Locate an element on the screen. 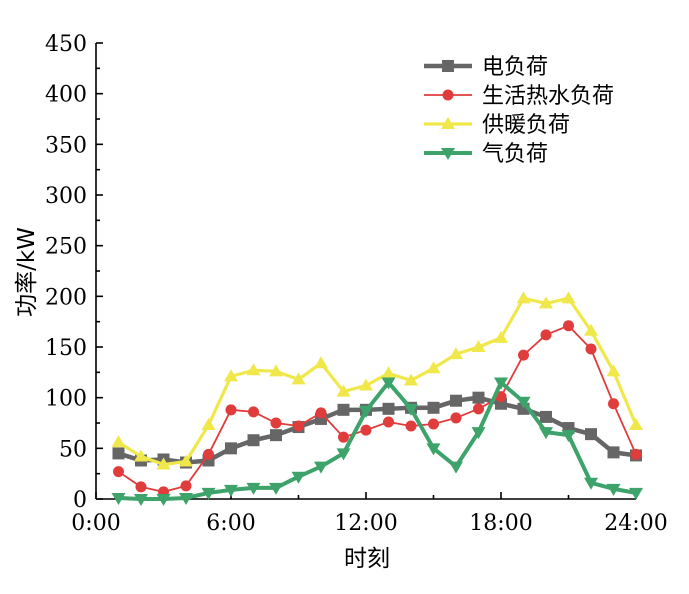  y-tick-label: 450 is located at coordinates (66, 44).